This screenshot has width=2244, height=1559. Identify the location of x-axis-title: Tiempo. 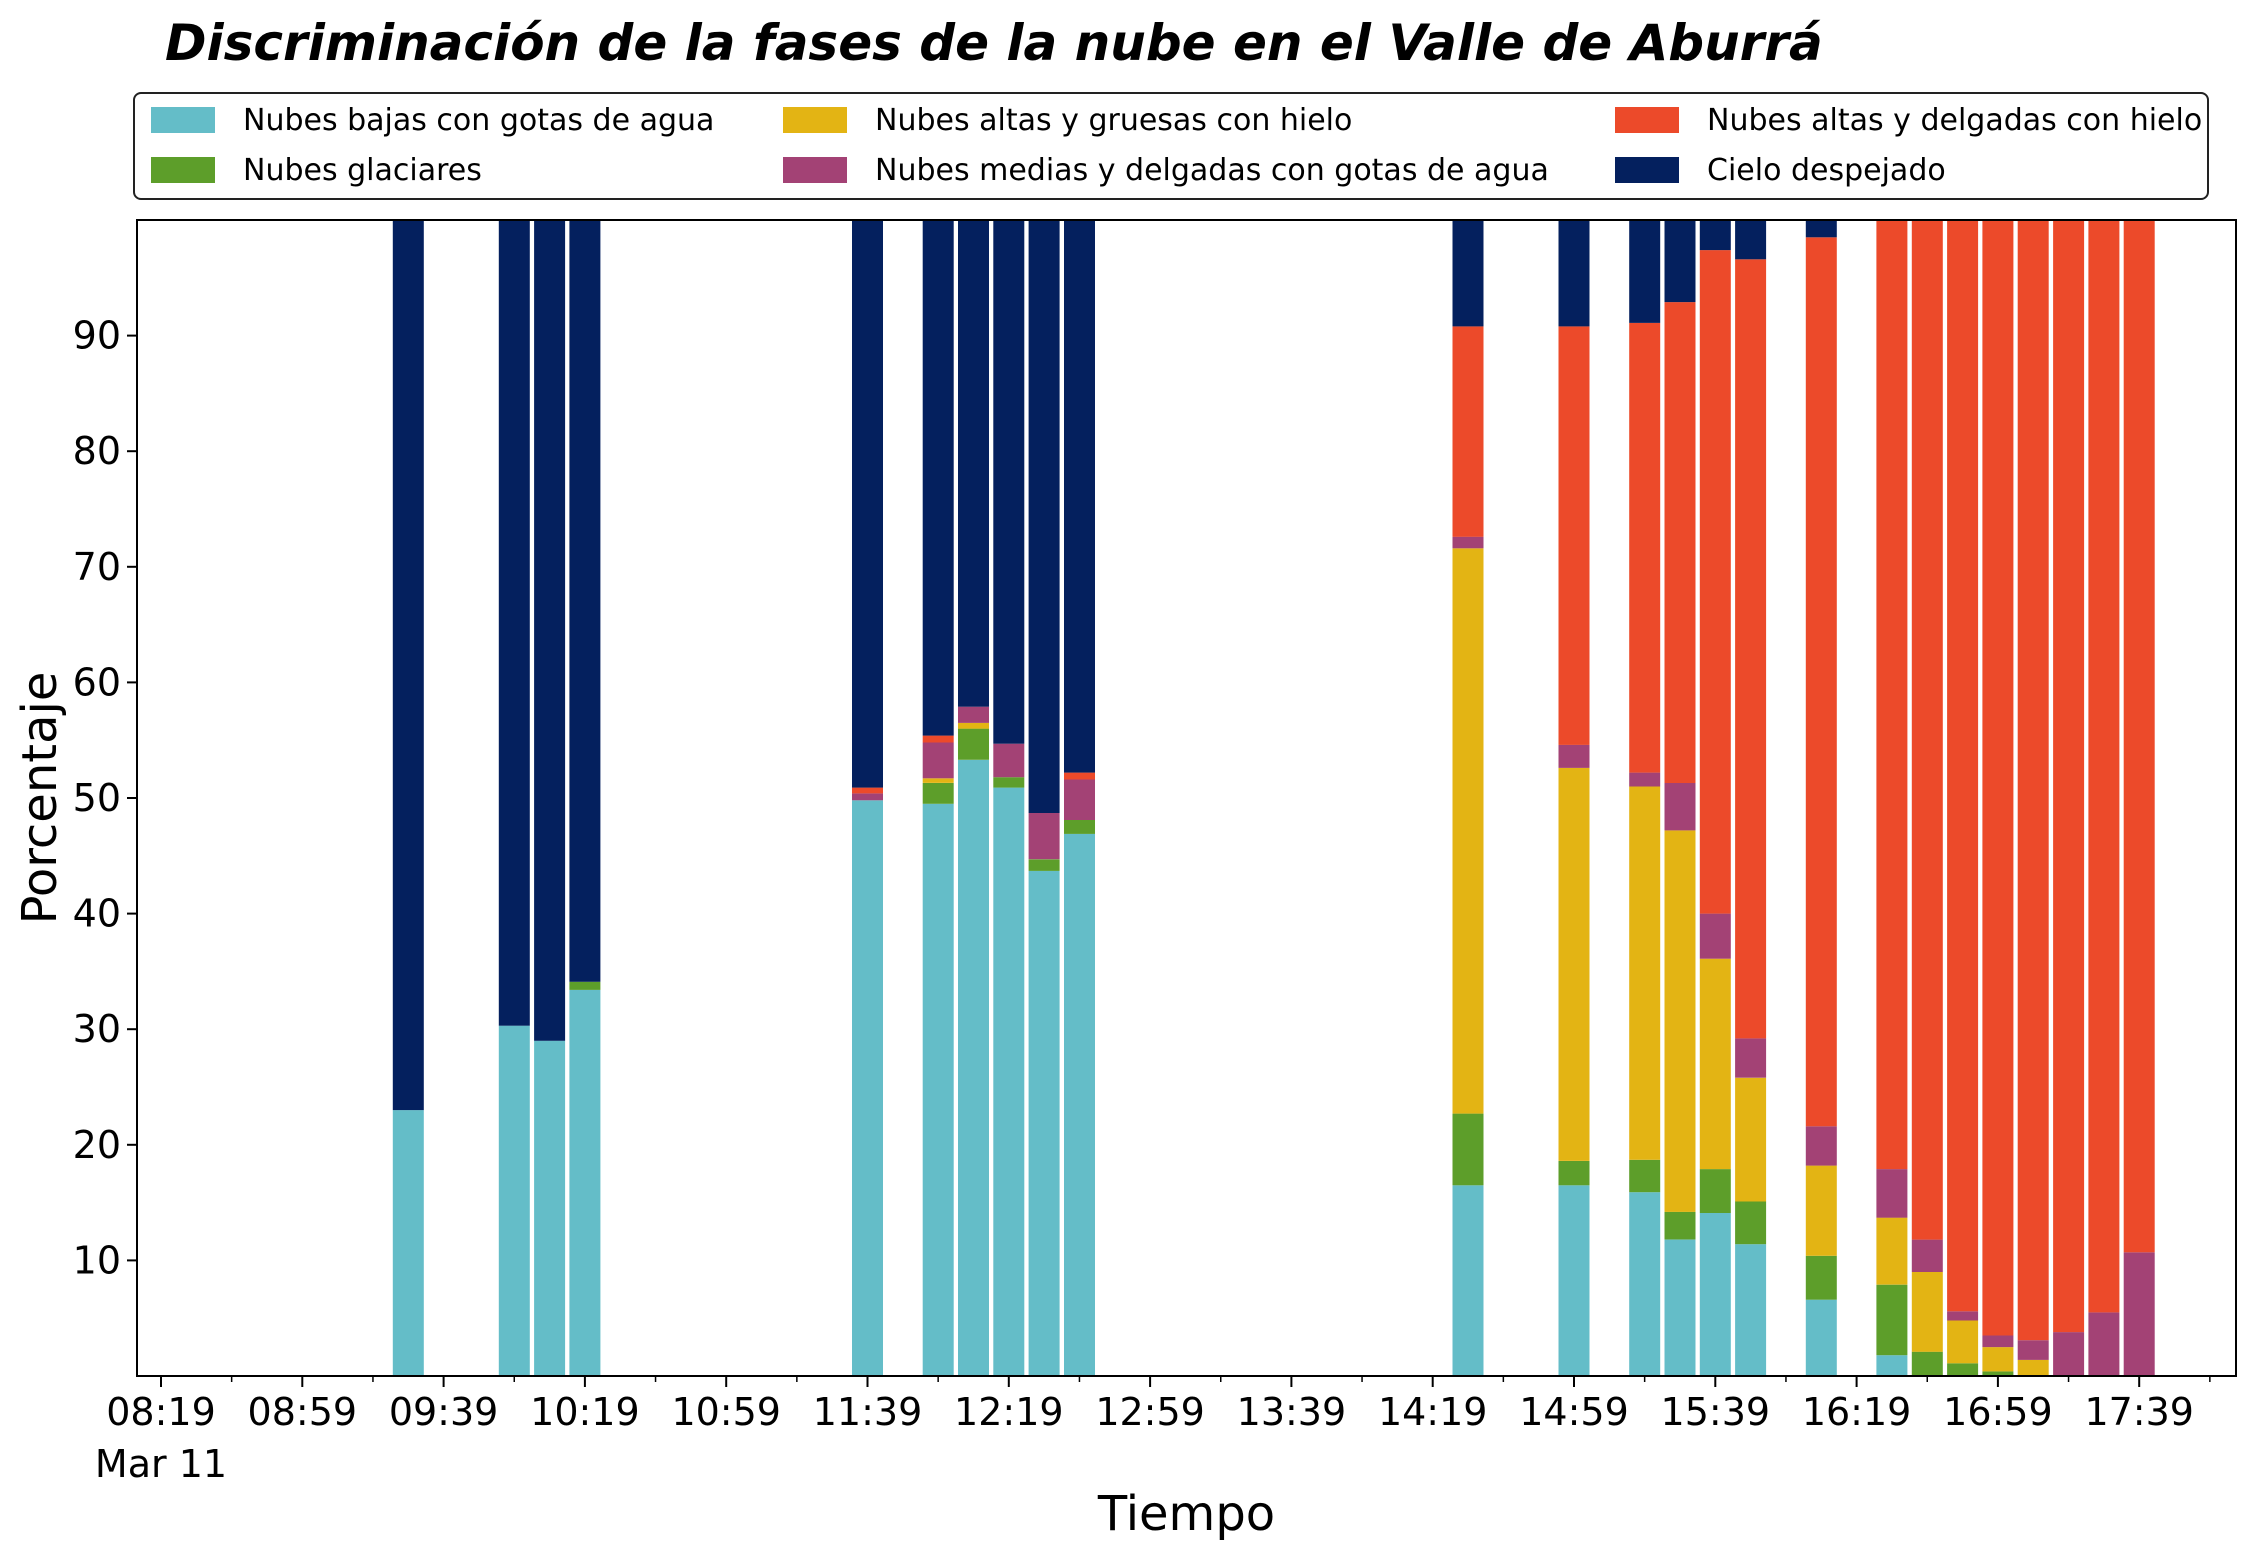
(1186, 1514).